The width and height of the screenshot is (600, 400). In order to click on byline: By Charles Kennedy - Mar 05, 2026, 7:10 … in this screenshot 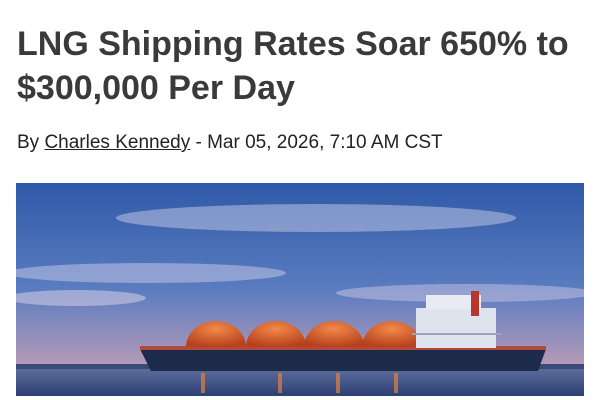, I will do `click(230, 143)`.